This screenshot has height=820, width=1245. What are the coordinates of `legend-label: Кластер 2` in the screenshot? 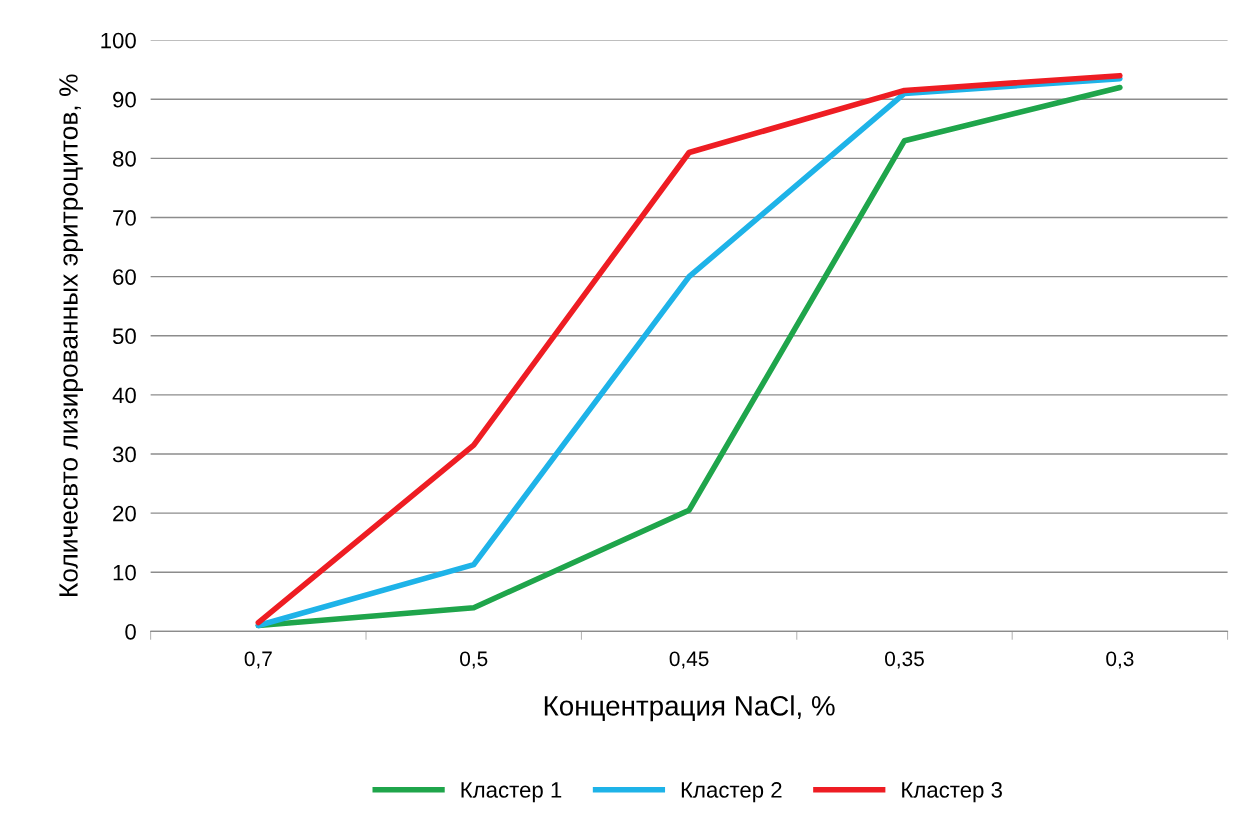 It's located at (731, 792).